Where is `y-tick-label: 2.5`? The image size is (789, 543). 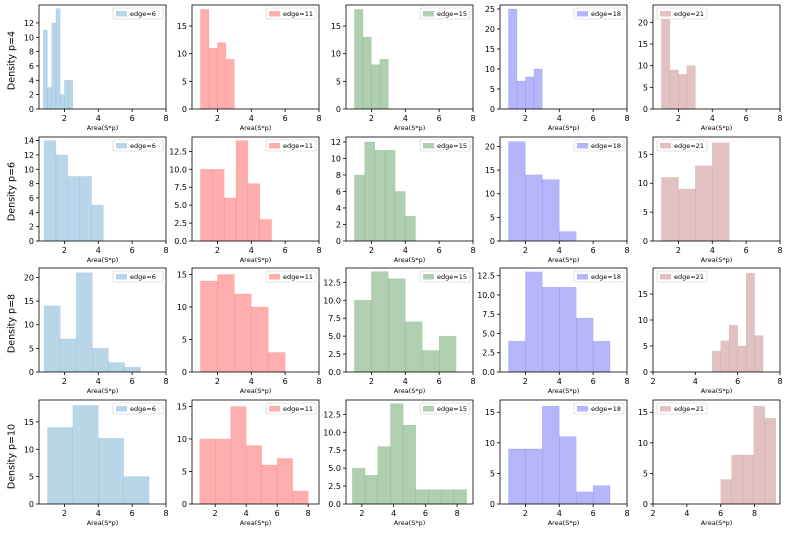
y-tick-label: 2.5 is located at coordinates (180, 223).